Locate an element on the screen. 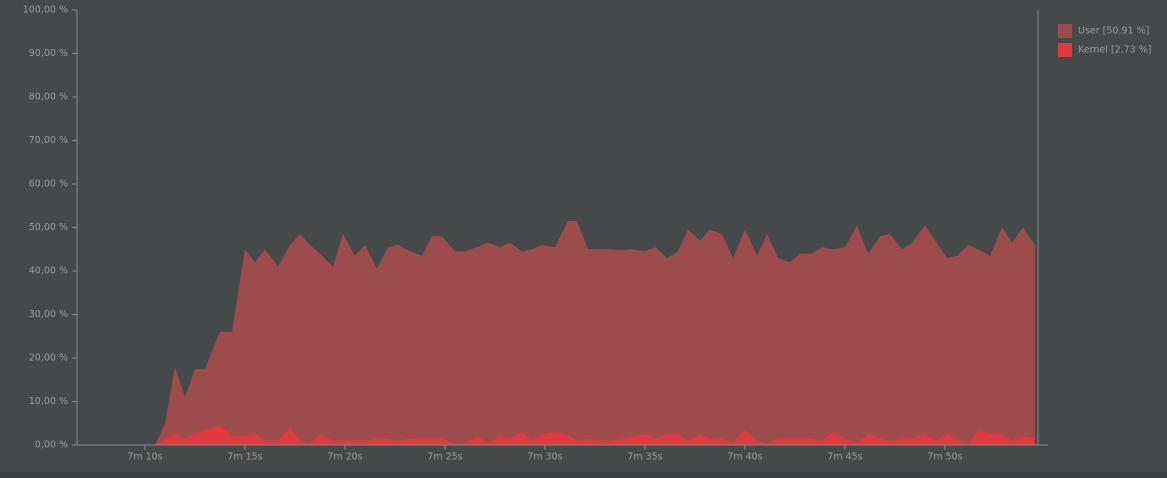  status-strip is located at coordinates (583, 475).